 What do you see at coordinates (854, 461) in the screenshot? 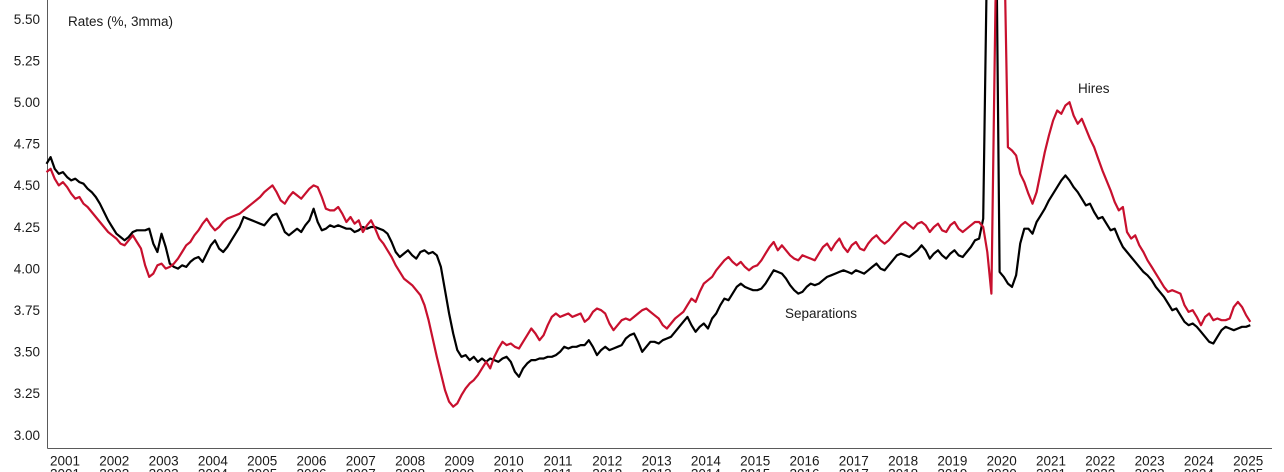
I see `x-tick-label: 2017` at bounding box center [854, 461].